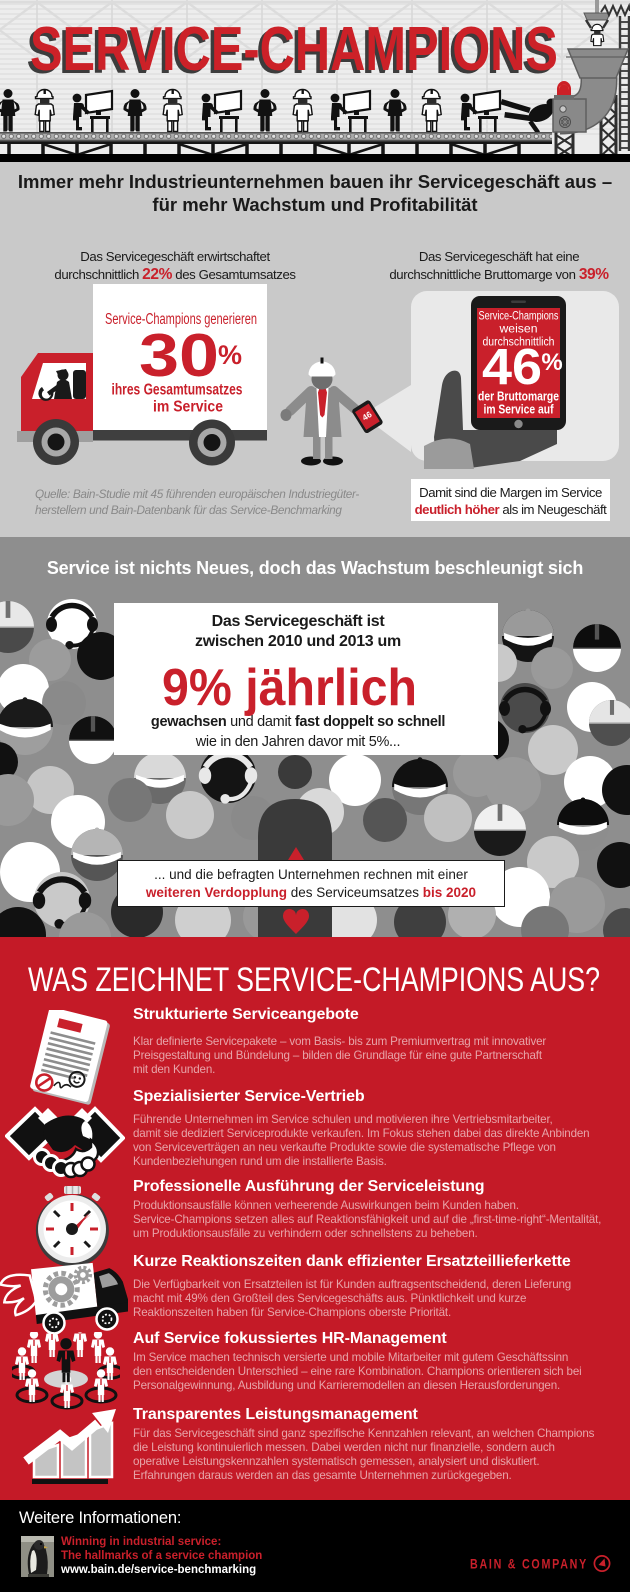 This screenshot has height=1592, width=630. I want to click on svg-text: 30, so click(179, 355).